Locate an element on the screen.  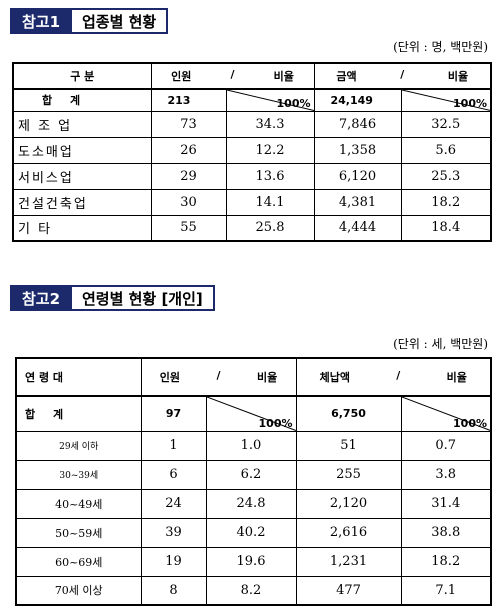
data-cell: 0.7 is located at coordinates (446, 445).